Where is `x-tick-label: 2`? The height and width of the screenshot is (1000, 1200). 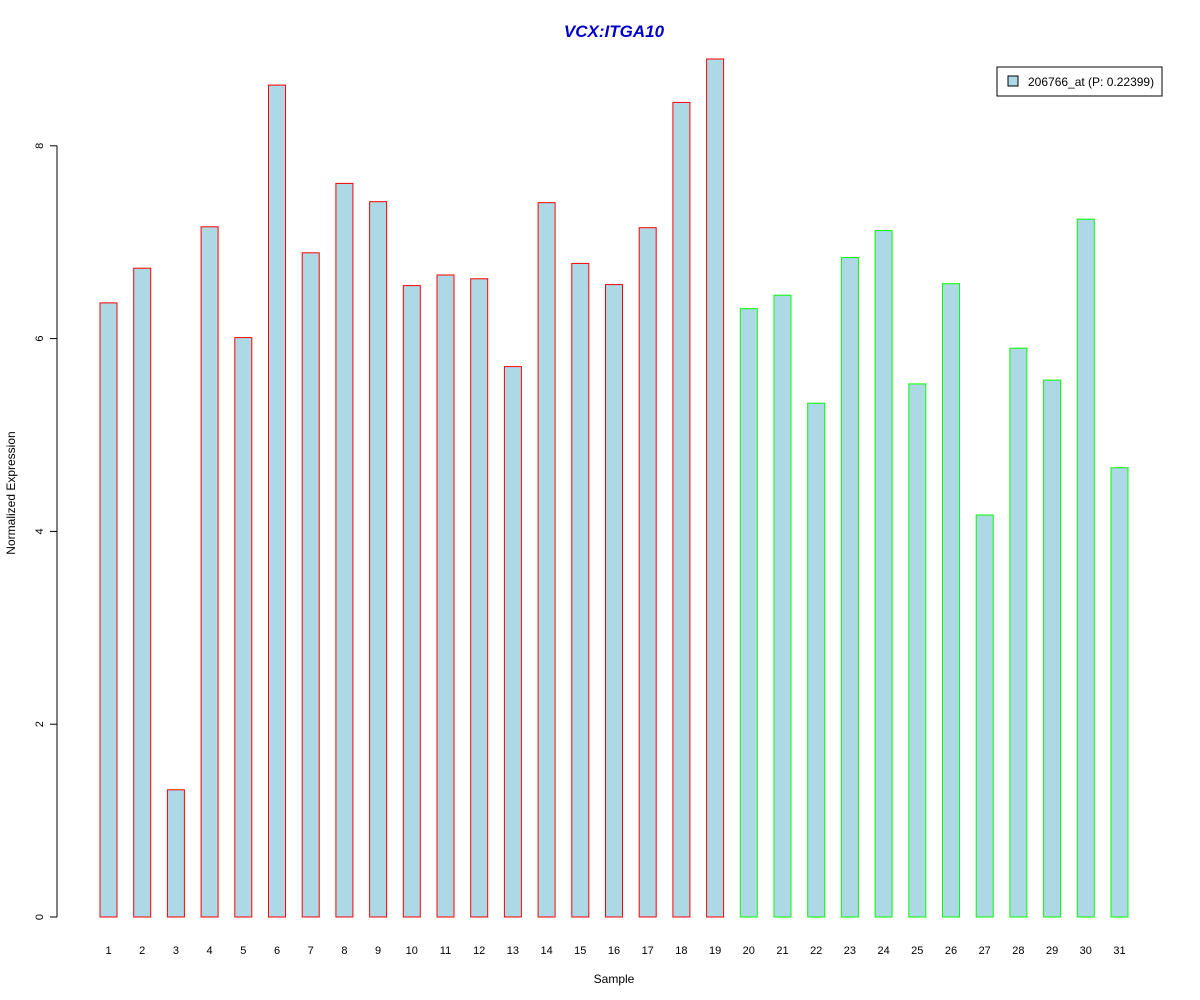
x-tick-label: 2 is located at coordinates (142, 951).